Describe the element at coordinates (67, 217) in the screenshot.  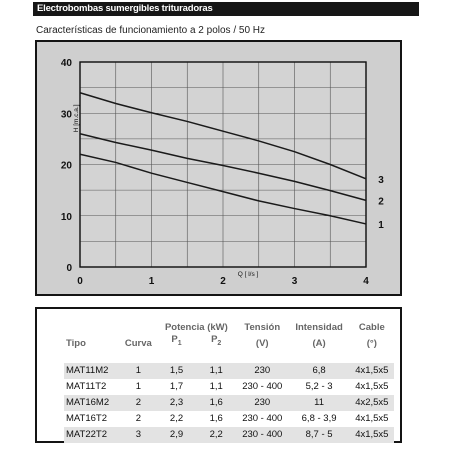
I see `y-tick-label: 10` at that location.